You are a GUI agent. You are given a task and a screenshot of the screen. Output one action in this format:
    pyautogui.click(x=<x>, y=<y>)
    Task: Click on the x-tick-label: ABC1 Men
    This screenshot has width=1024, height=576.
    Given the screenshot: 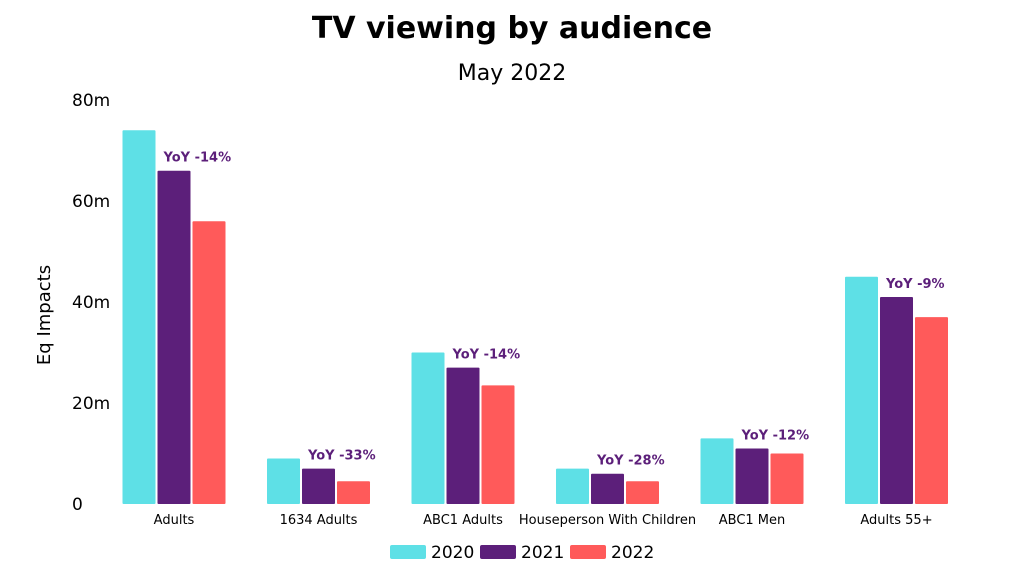 What is the action you would take?
    pyautogui.click(x=752, y=520)
    